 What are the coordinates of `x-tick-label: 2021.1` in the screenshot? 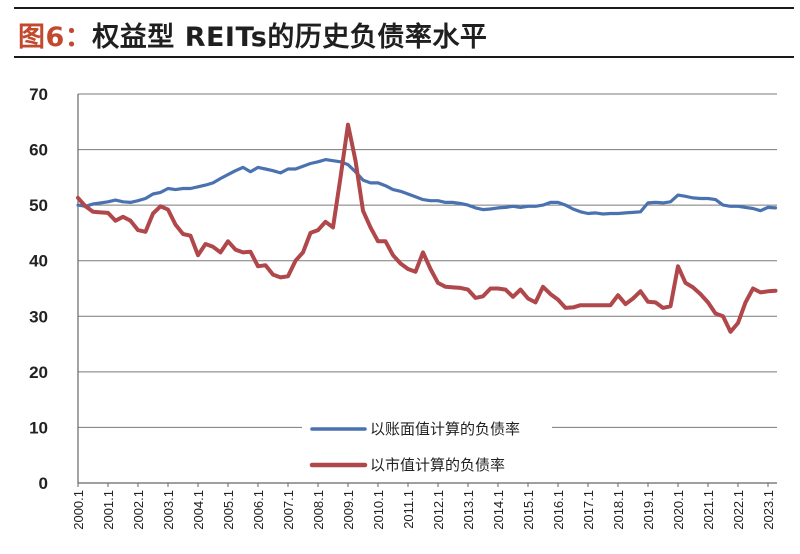 It's located at (708, 510).